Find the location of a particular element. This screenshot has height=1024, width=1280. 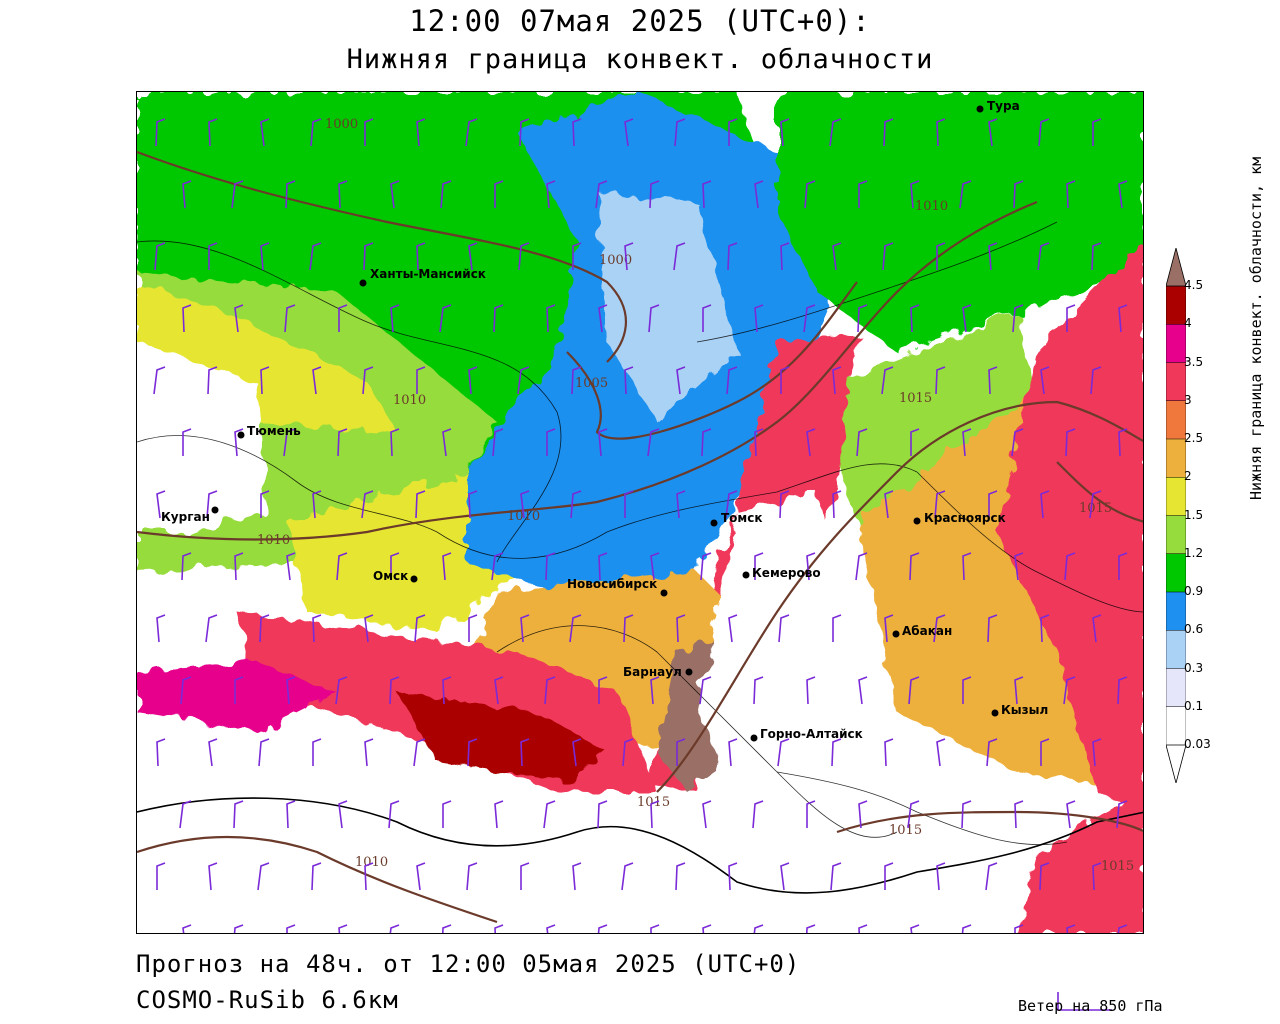

isobar-label: 1015 is located at coordinates (1117, 866).